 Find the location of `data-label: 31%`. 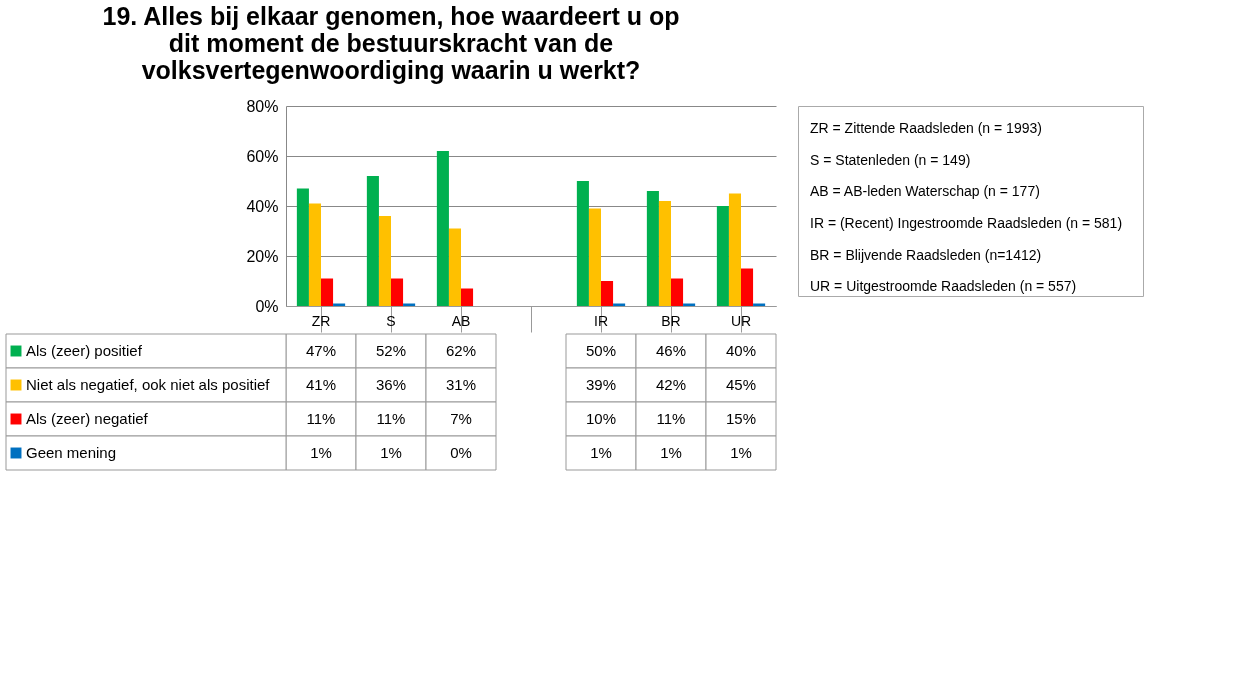

data-label: 31% is located at coordinates (461, 384).